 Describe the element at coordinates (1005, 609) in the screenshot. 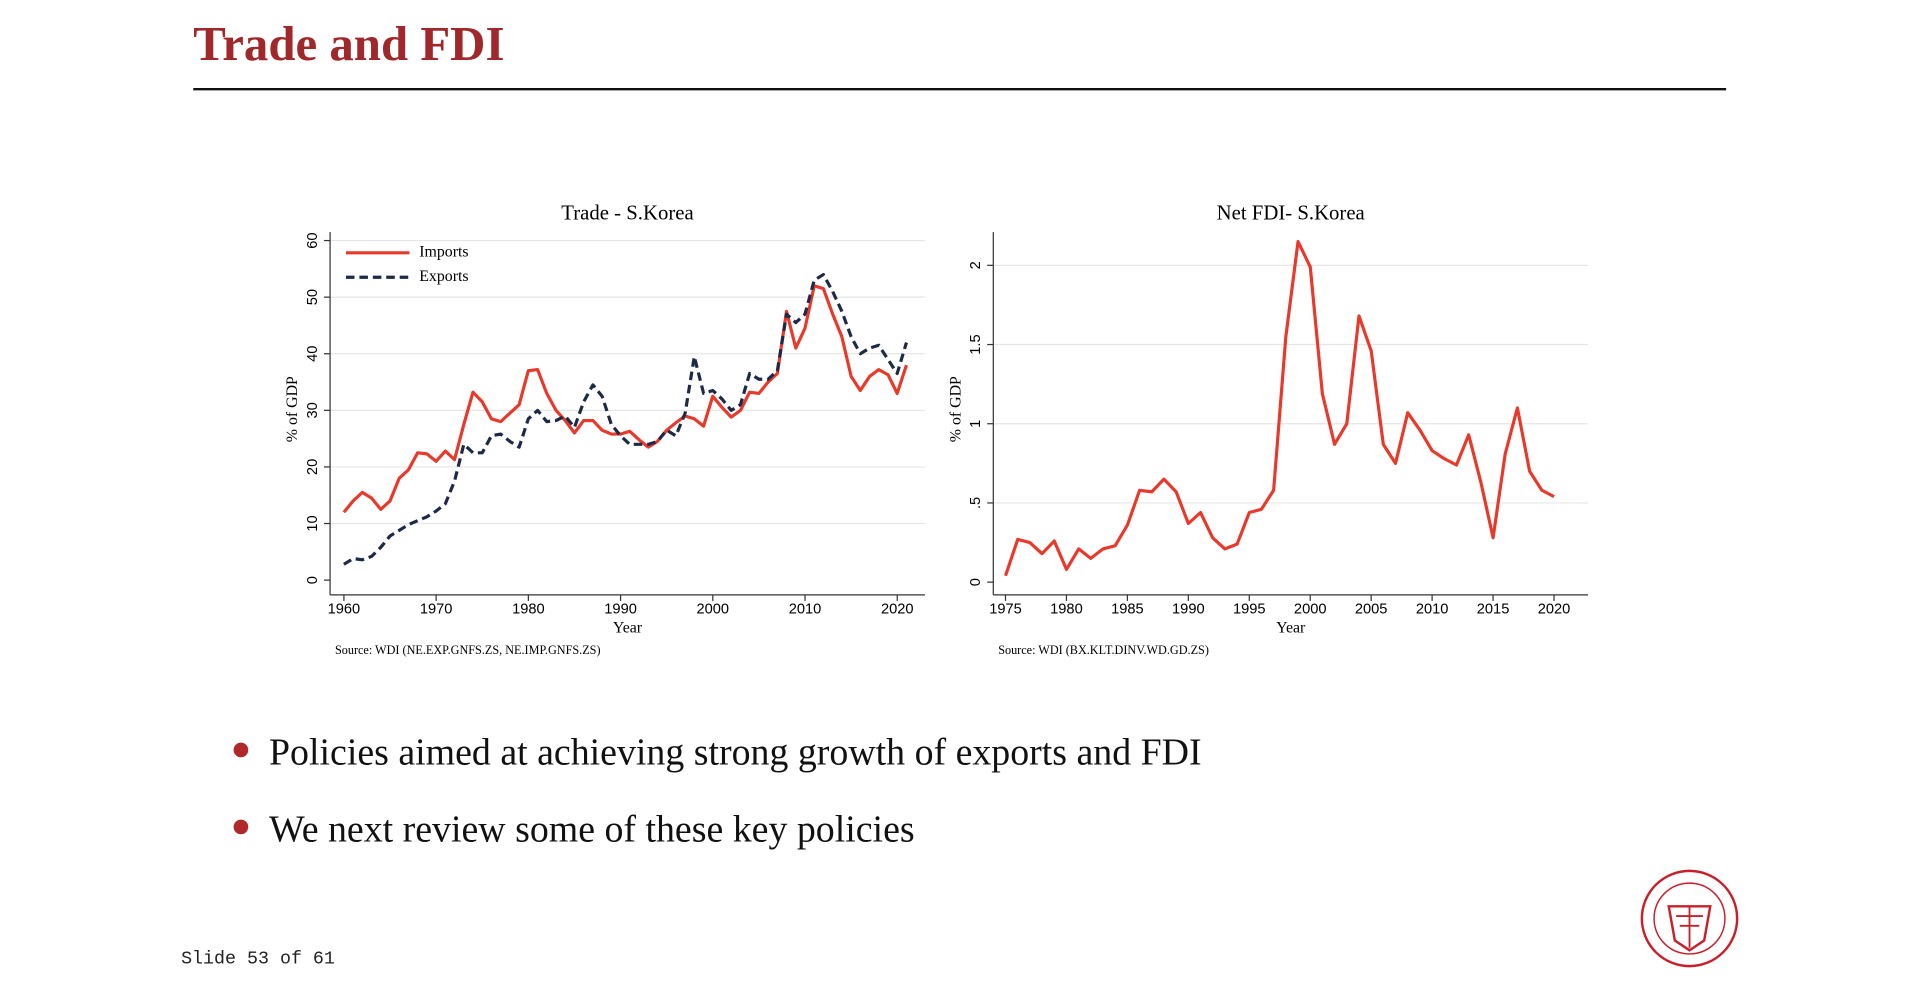

I see `x-tick-label: 1975` at that location.